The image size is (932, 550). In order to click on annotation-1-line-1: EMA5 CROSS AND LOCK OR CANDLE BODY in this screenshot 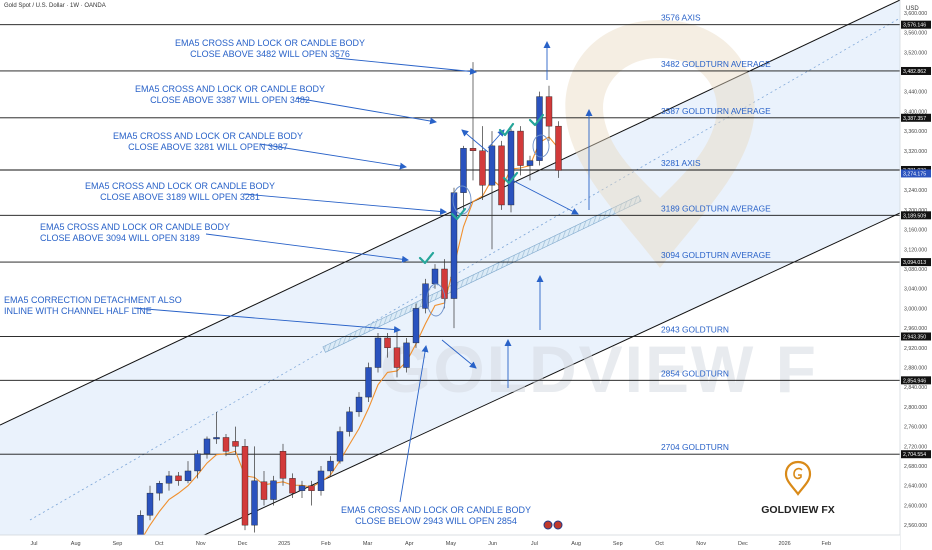, I will do `click(270, 43)`.